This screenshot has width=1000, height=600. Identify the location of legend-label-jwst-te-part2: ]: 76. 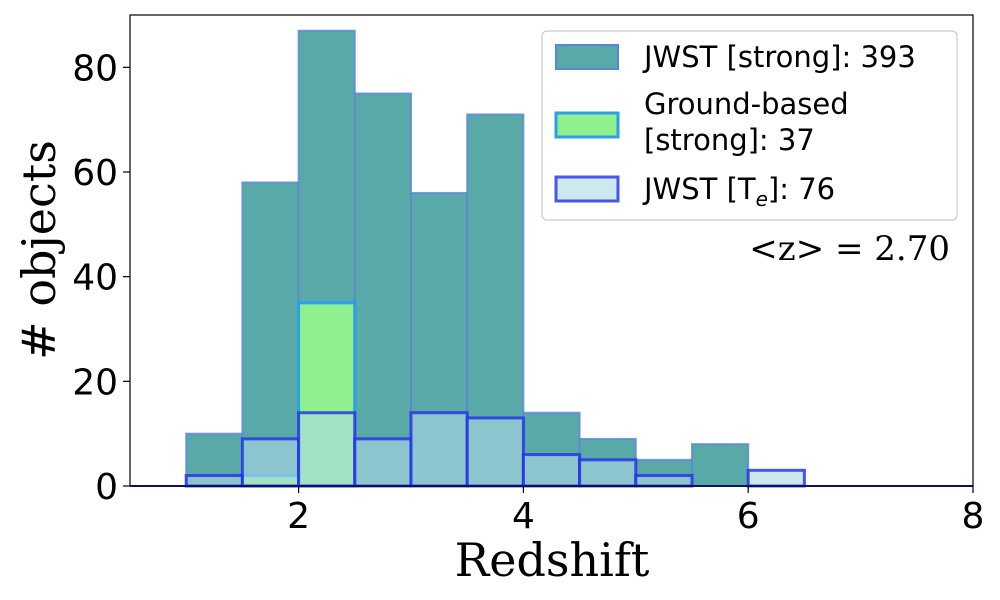
(801, 189).